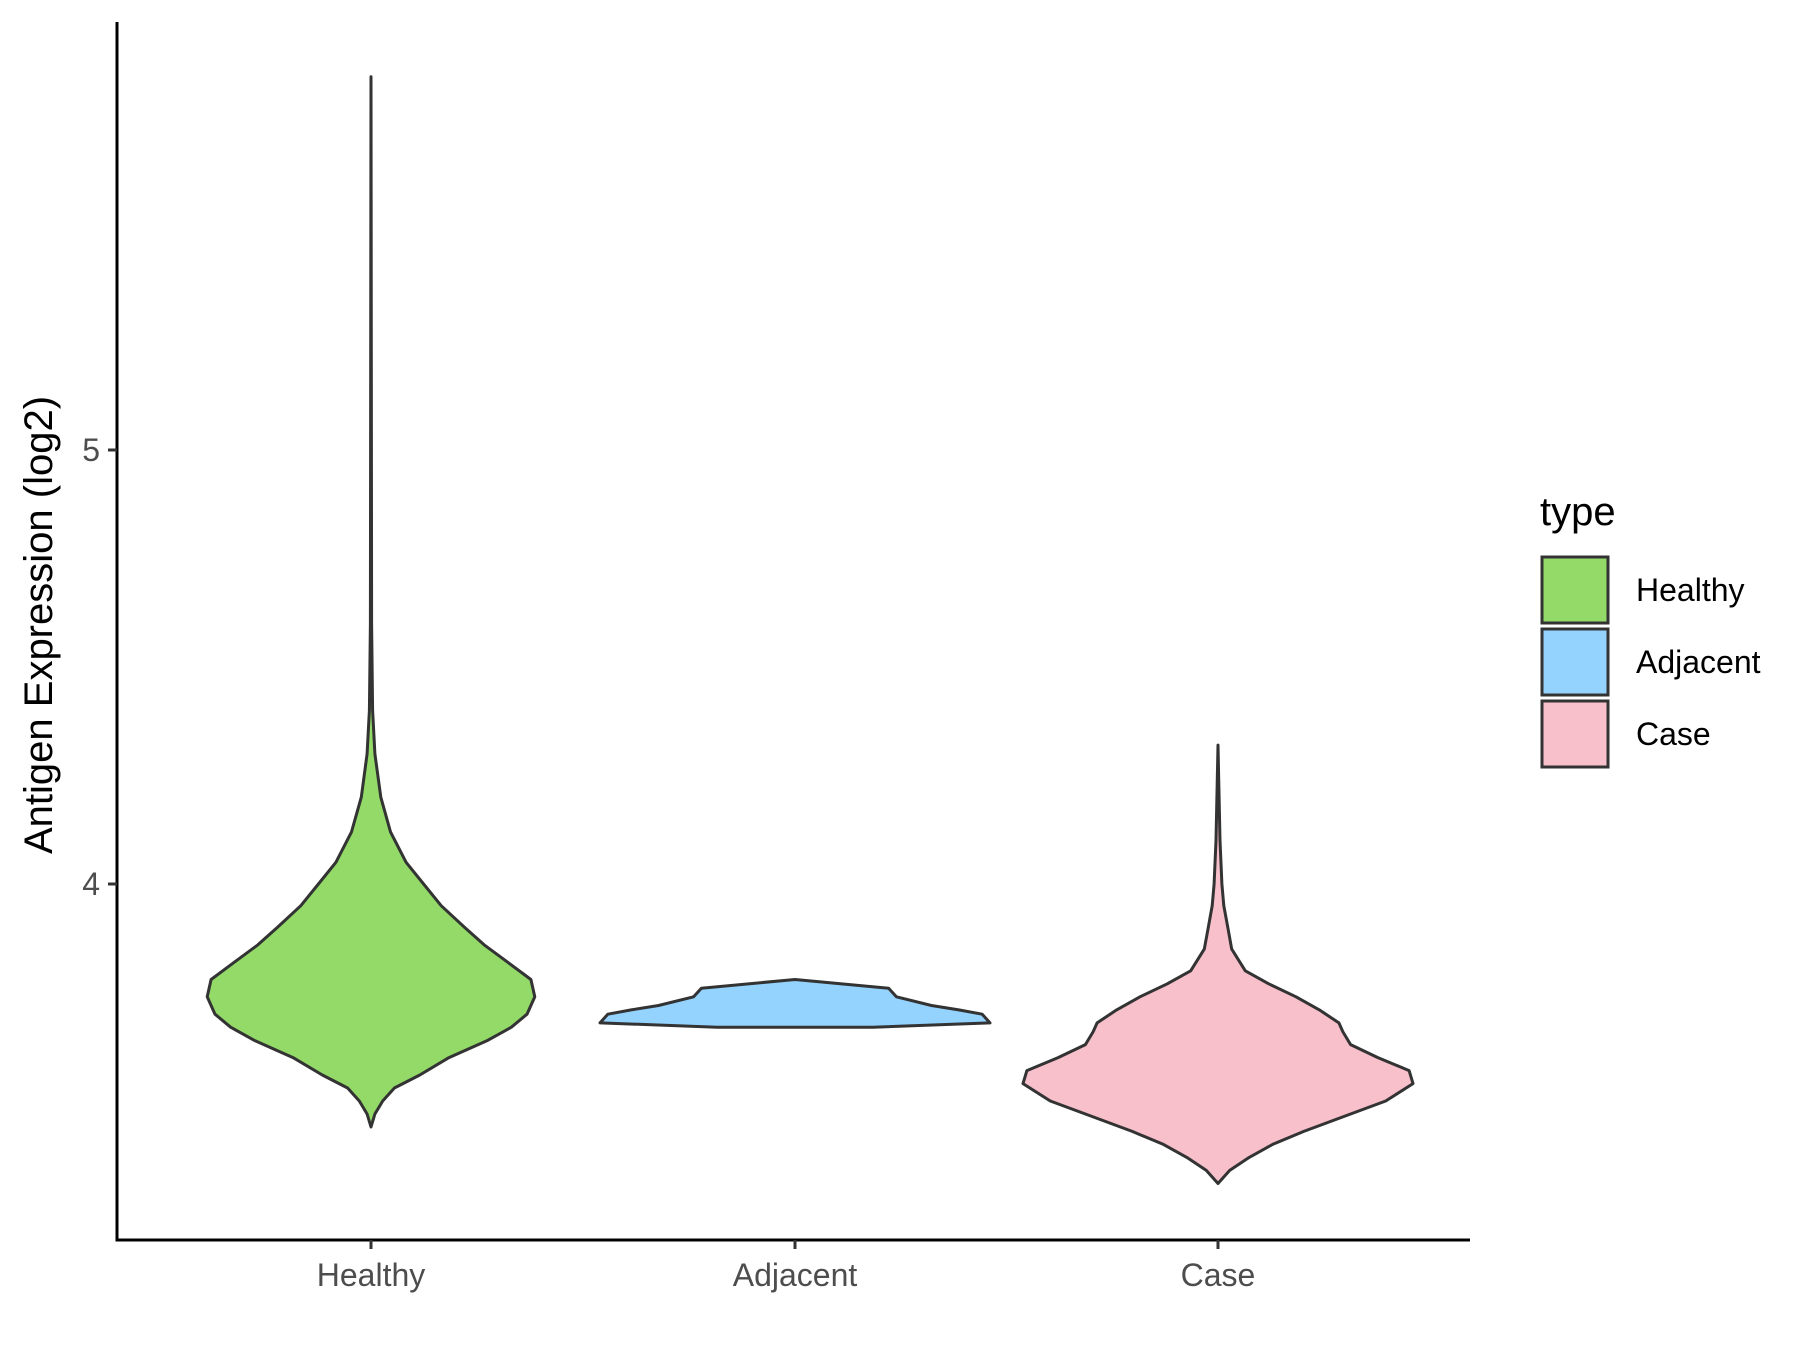  I want to click on violin-case, so click(1218, 964).